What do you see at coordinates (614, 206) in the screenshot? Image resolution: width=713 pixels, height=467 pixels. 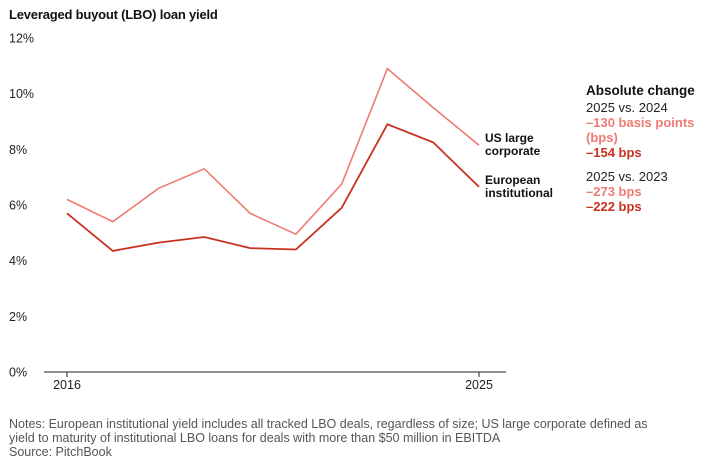 I see `legend-eu-change-2023: –222 bps` at bounding box center [614, 206].